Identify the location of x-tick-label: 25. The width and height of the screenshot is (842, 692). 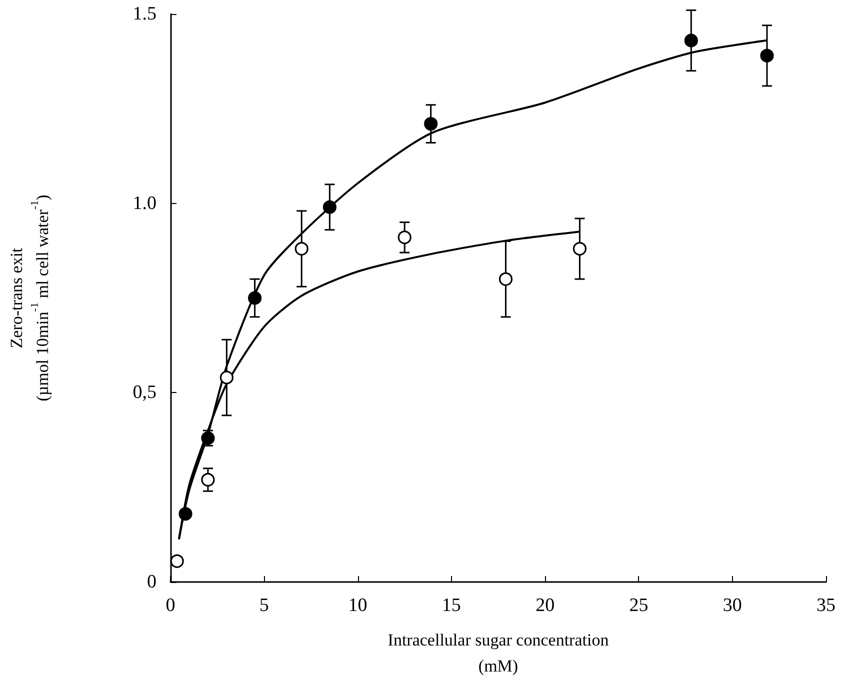
(638, 605).